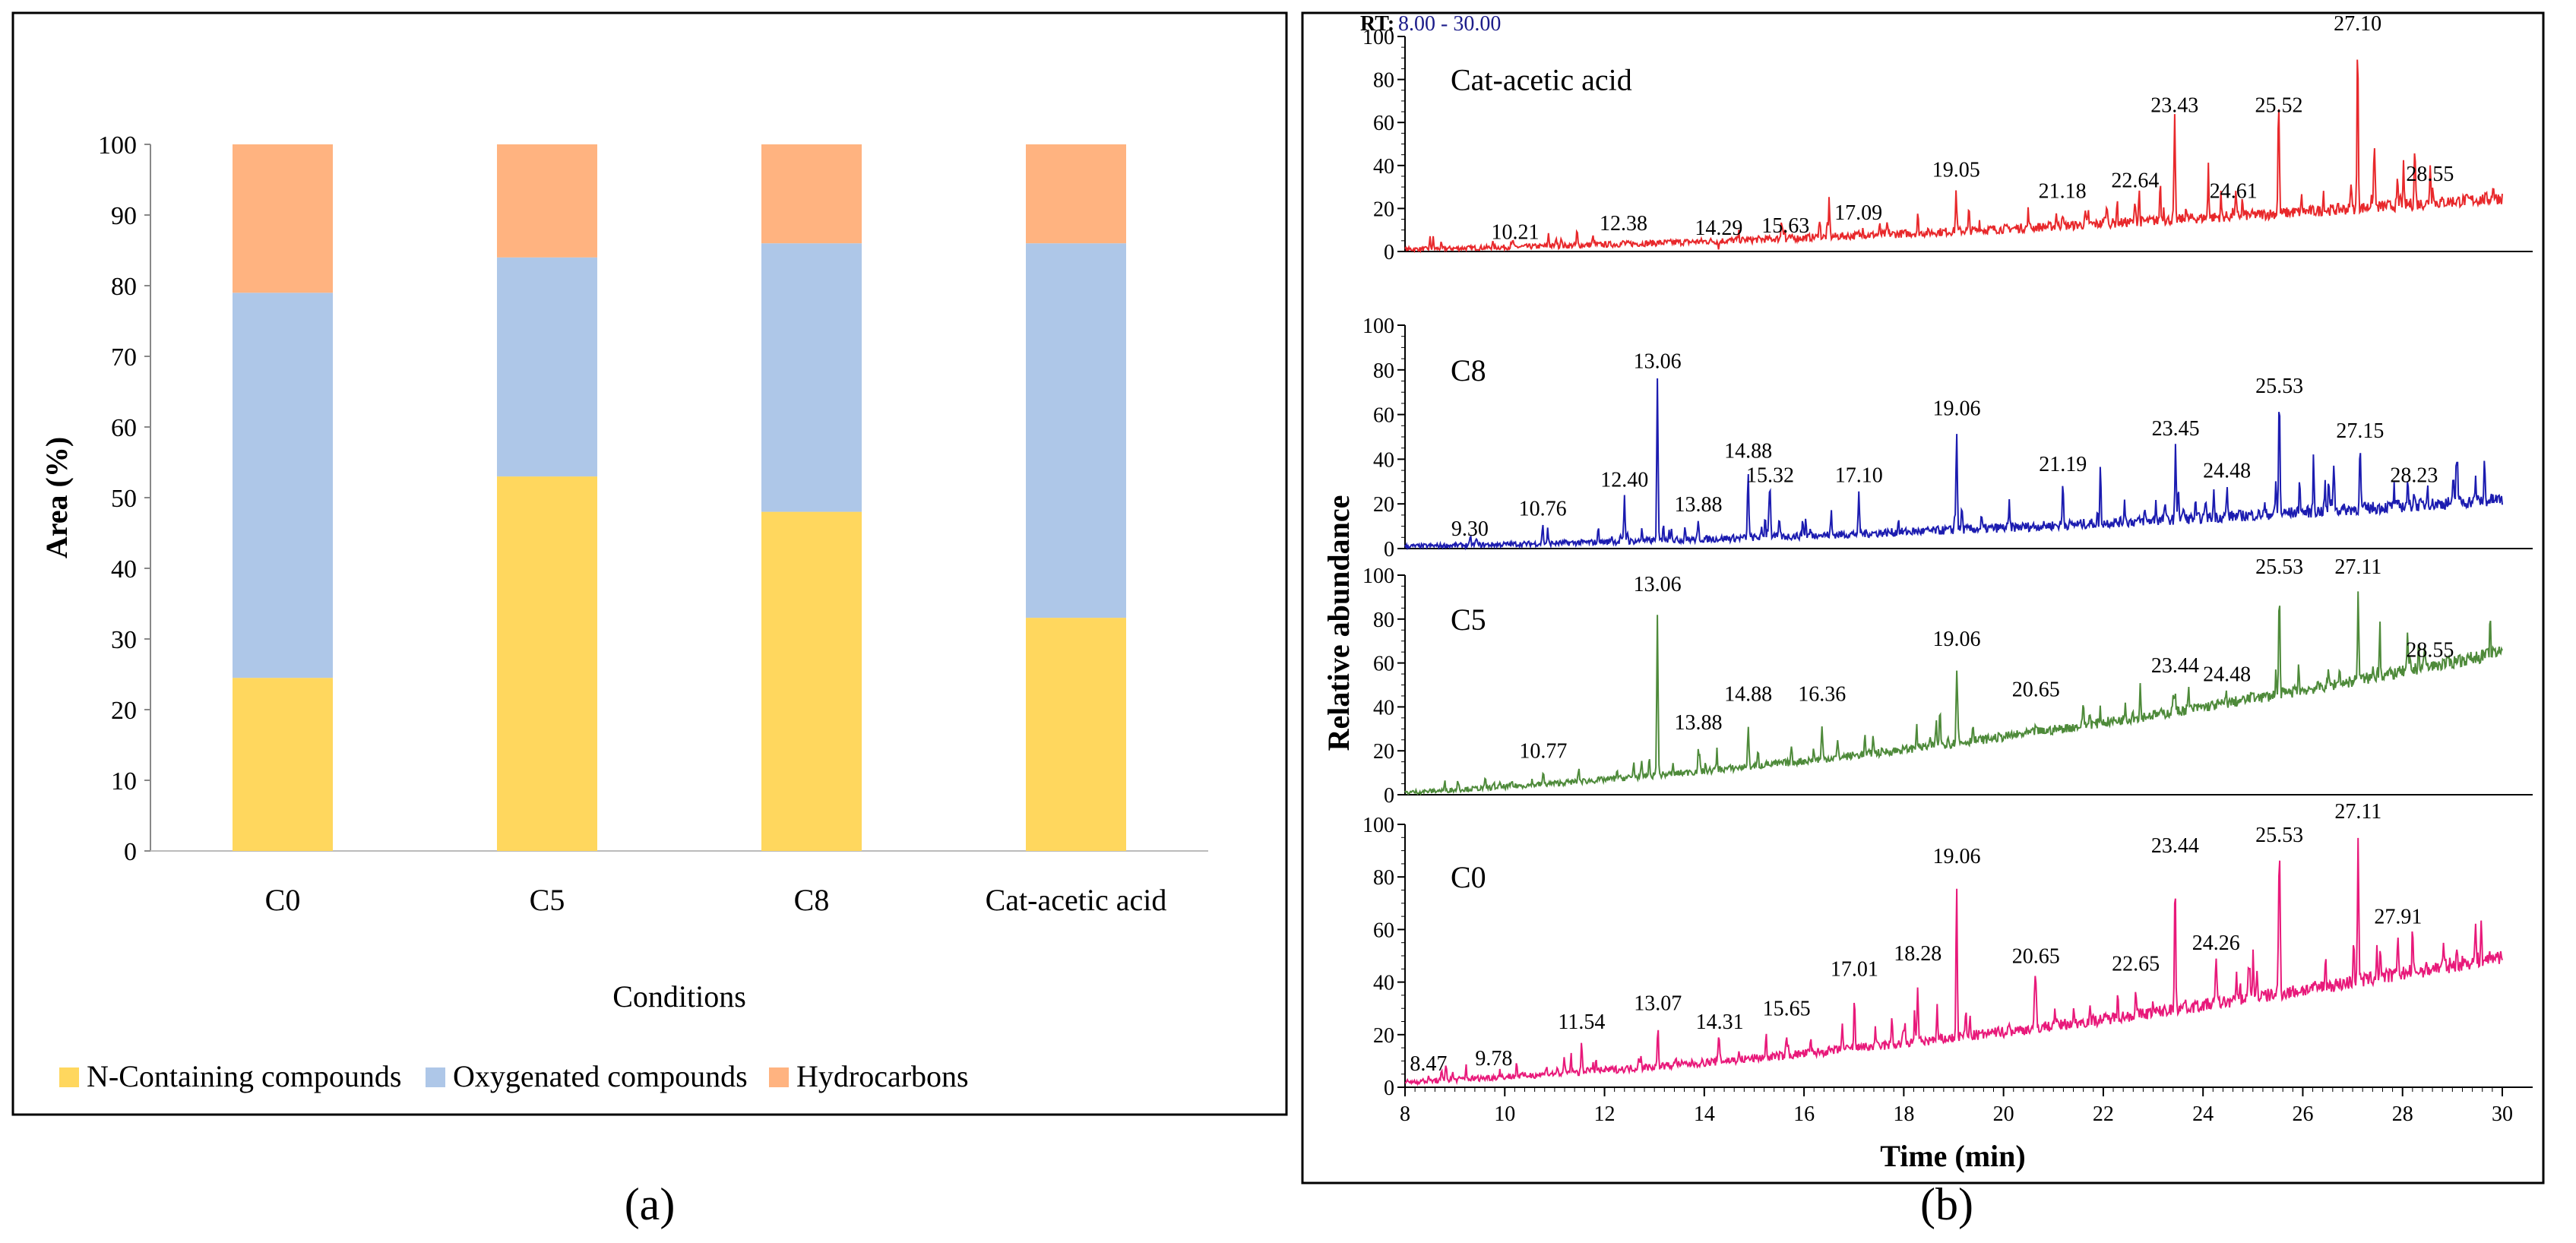 This screenshot has height=1243, width=2576. Describe the element at coordinates (1658, 1004) in the screenshot. I see `peak-label: 13.07` at that location.